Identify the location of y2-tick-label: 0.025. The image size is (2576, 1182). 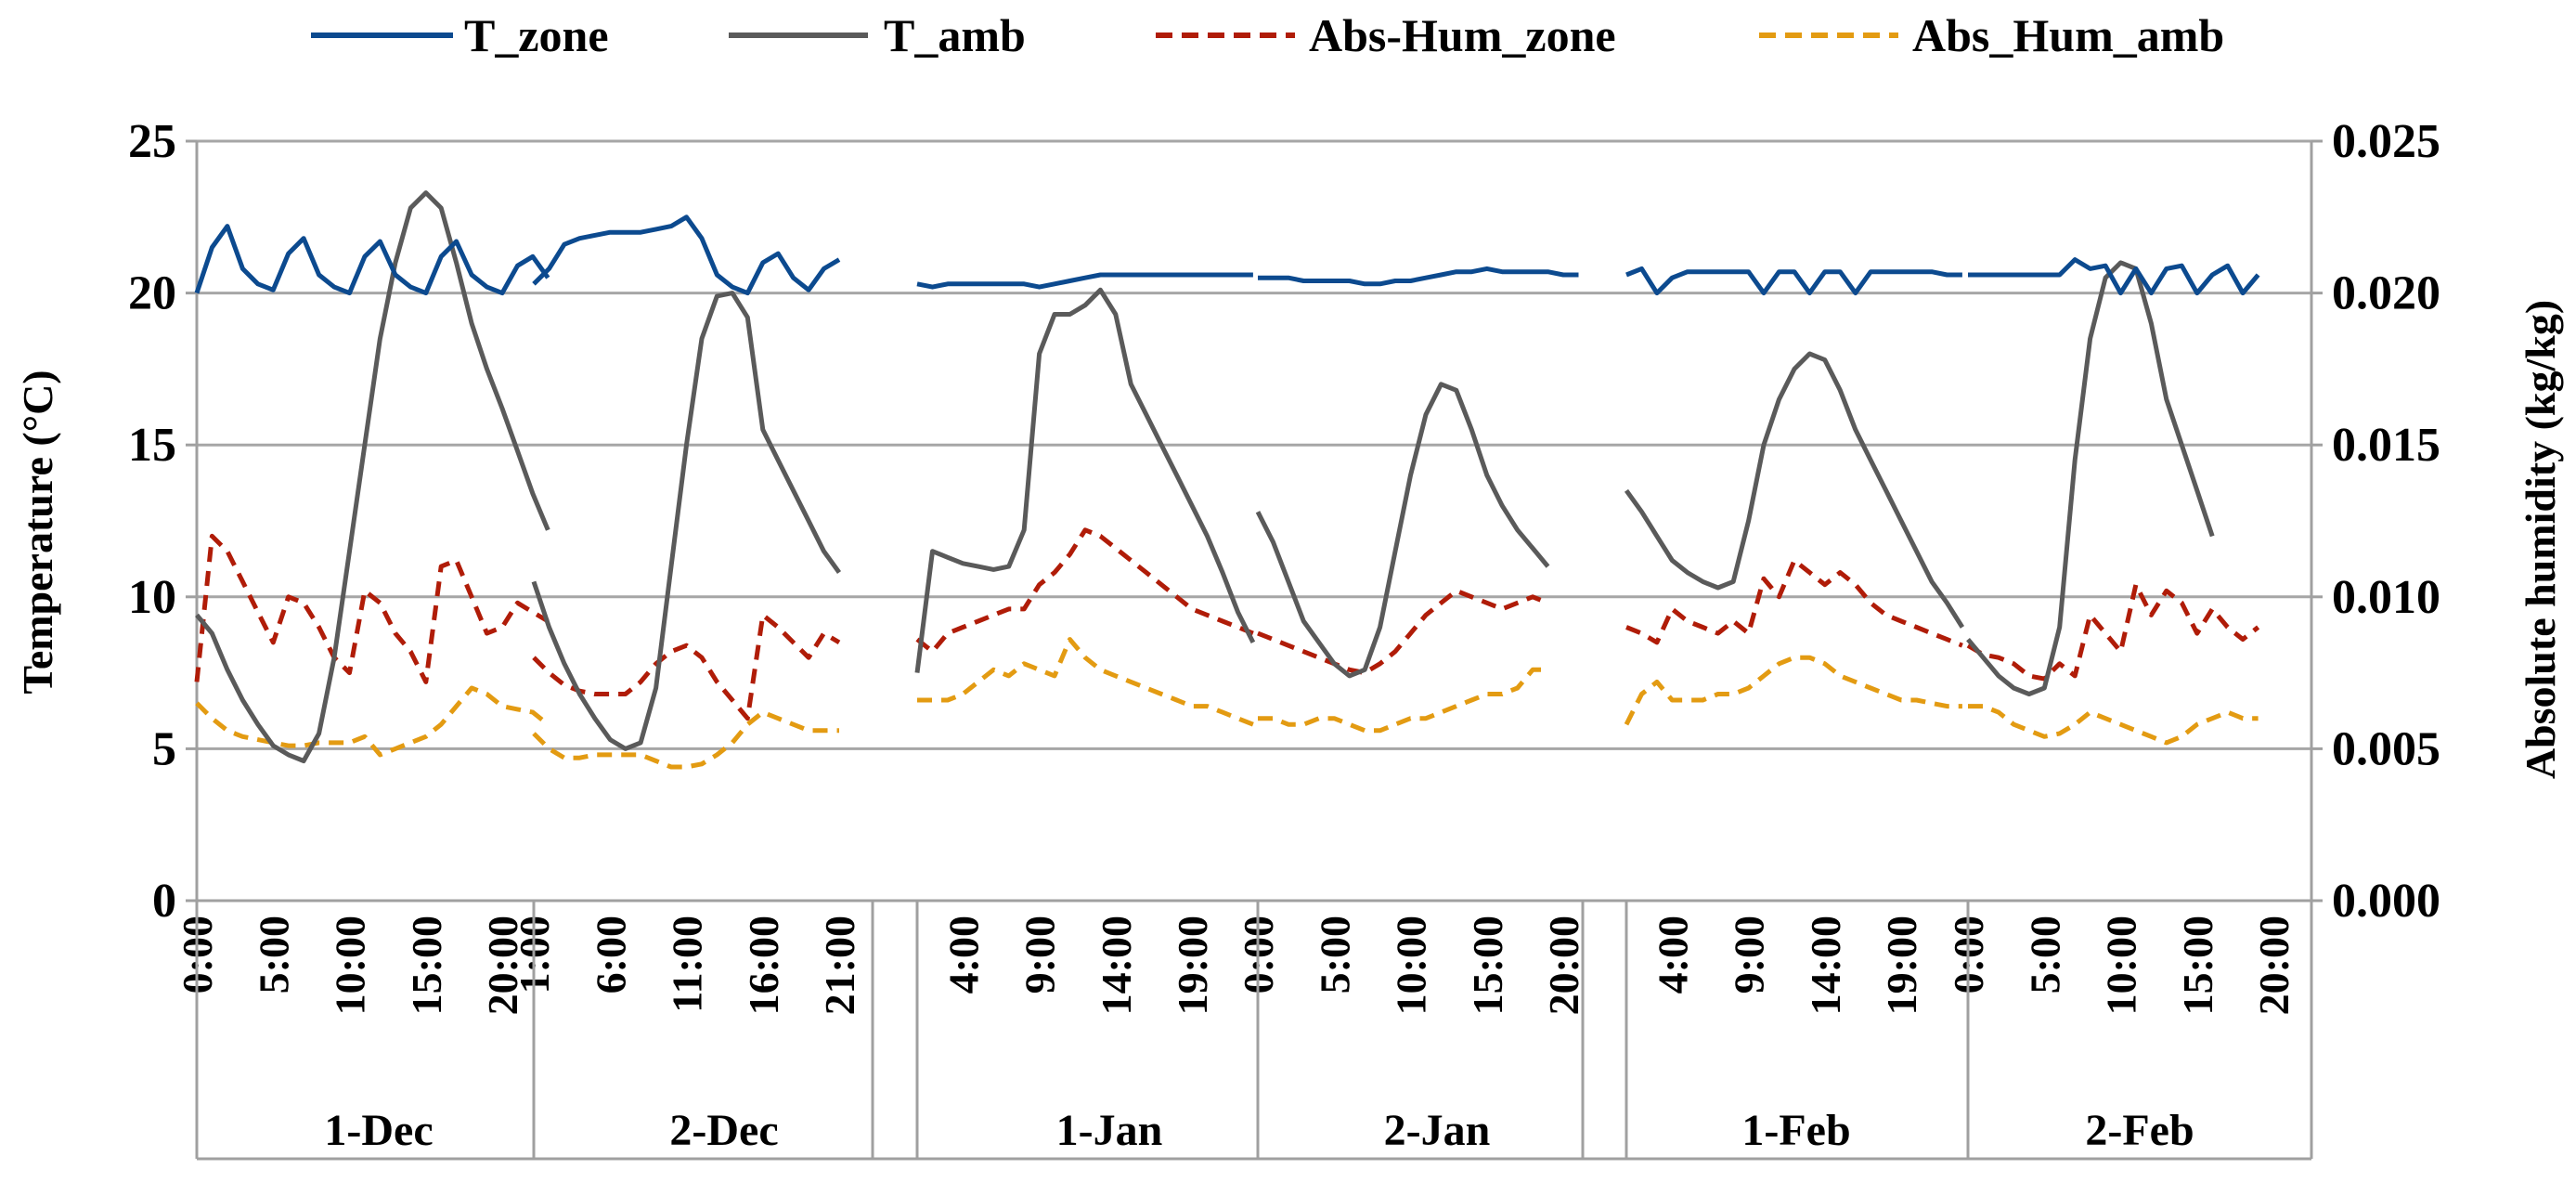
(2386, 141).